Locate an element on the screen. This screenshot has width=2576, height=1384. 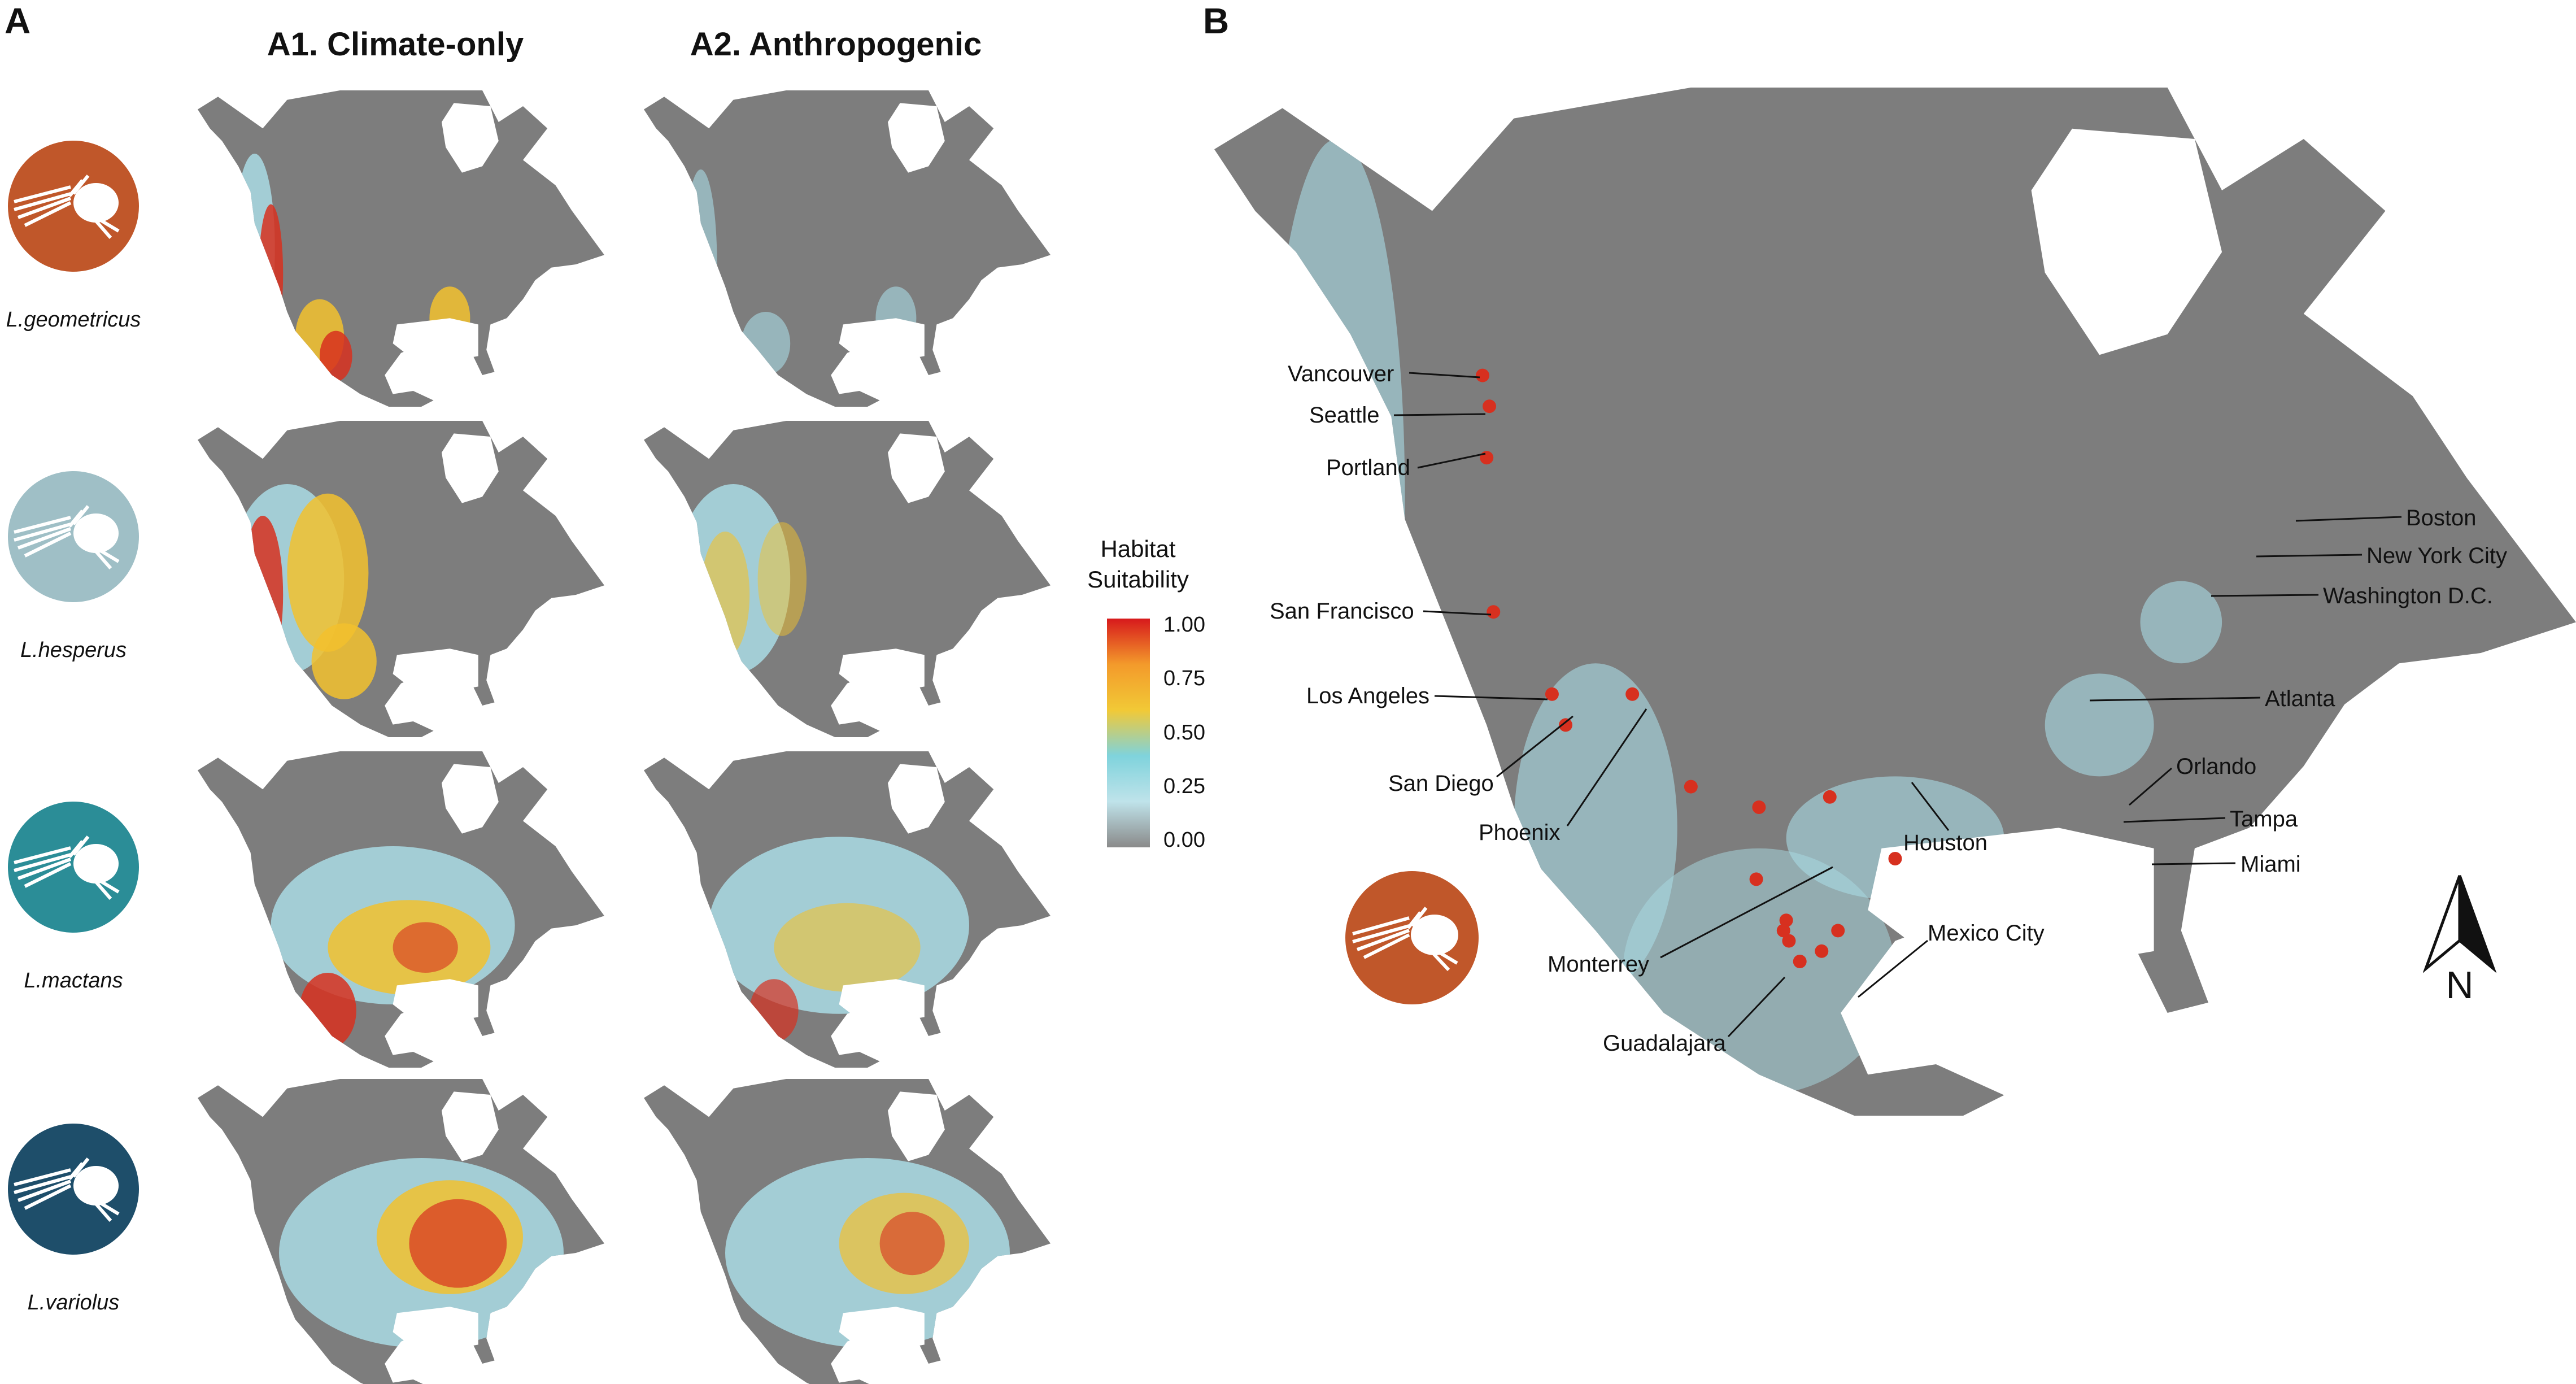
leader-san-diego is located at coordinates (1535, 746).